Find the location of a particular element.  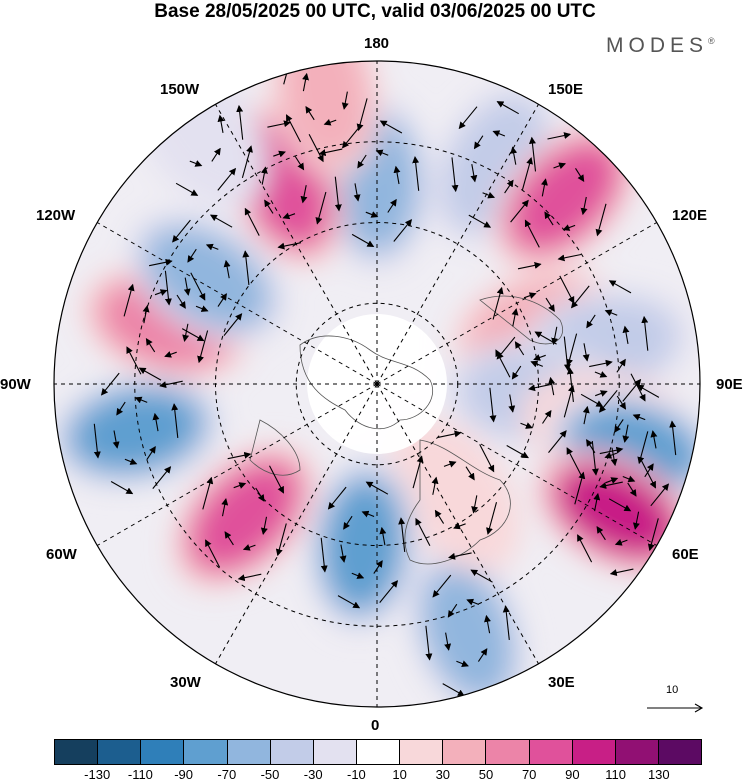

lon-label-90e: 90E is located at coordinates (729, 384).